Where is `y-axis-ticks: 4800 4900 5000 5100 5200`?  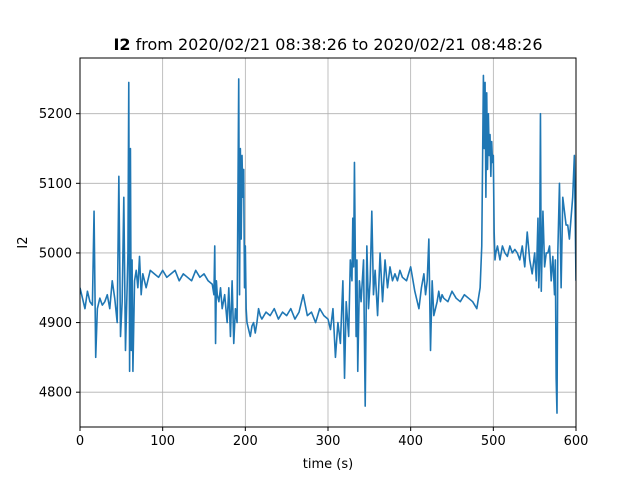 y-axis-ticks: 4800 4900 5000 5100 5200 is located at coordinates (59, 254).